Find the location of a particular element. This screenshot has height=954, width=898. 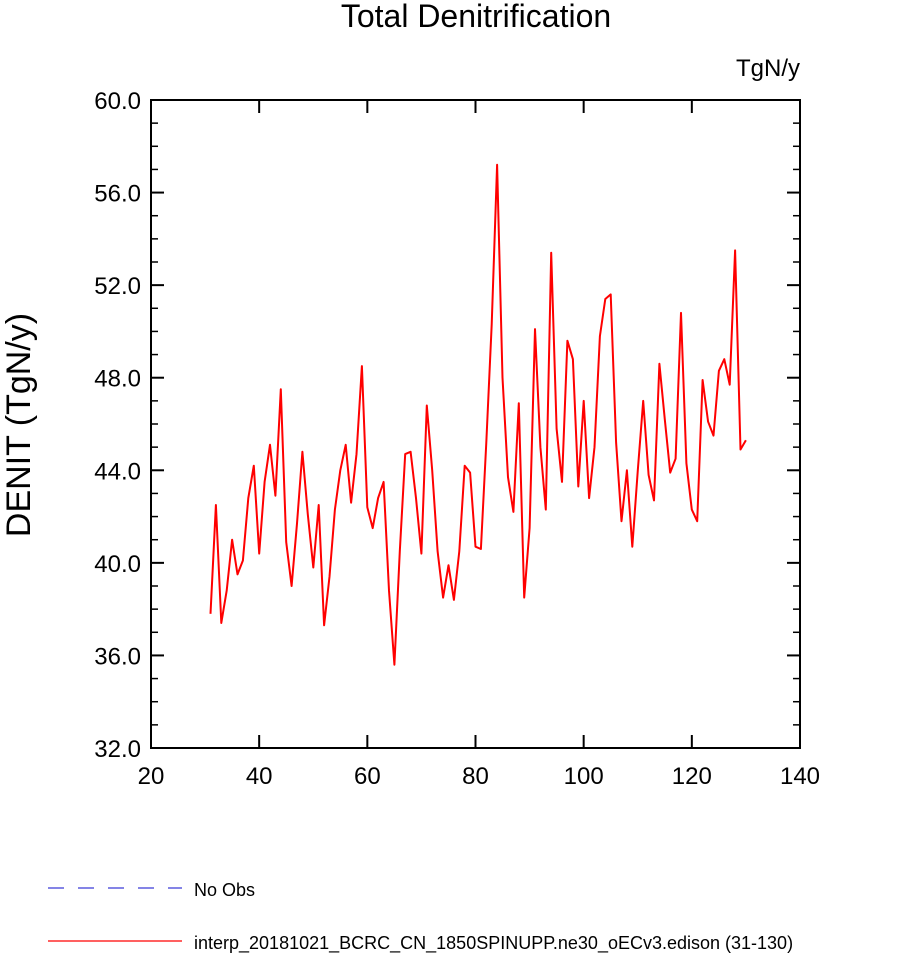

y-axis-label: DENIT (TgN/y) is located at coordinates (19, 425).